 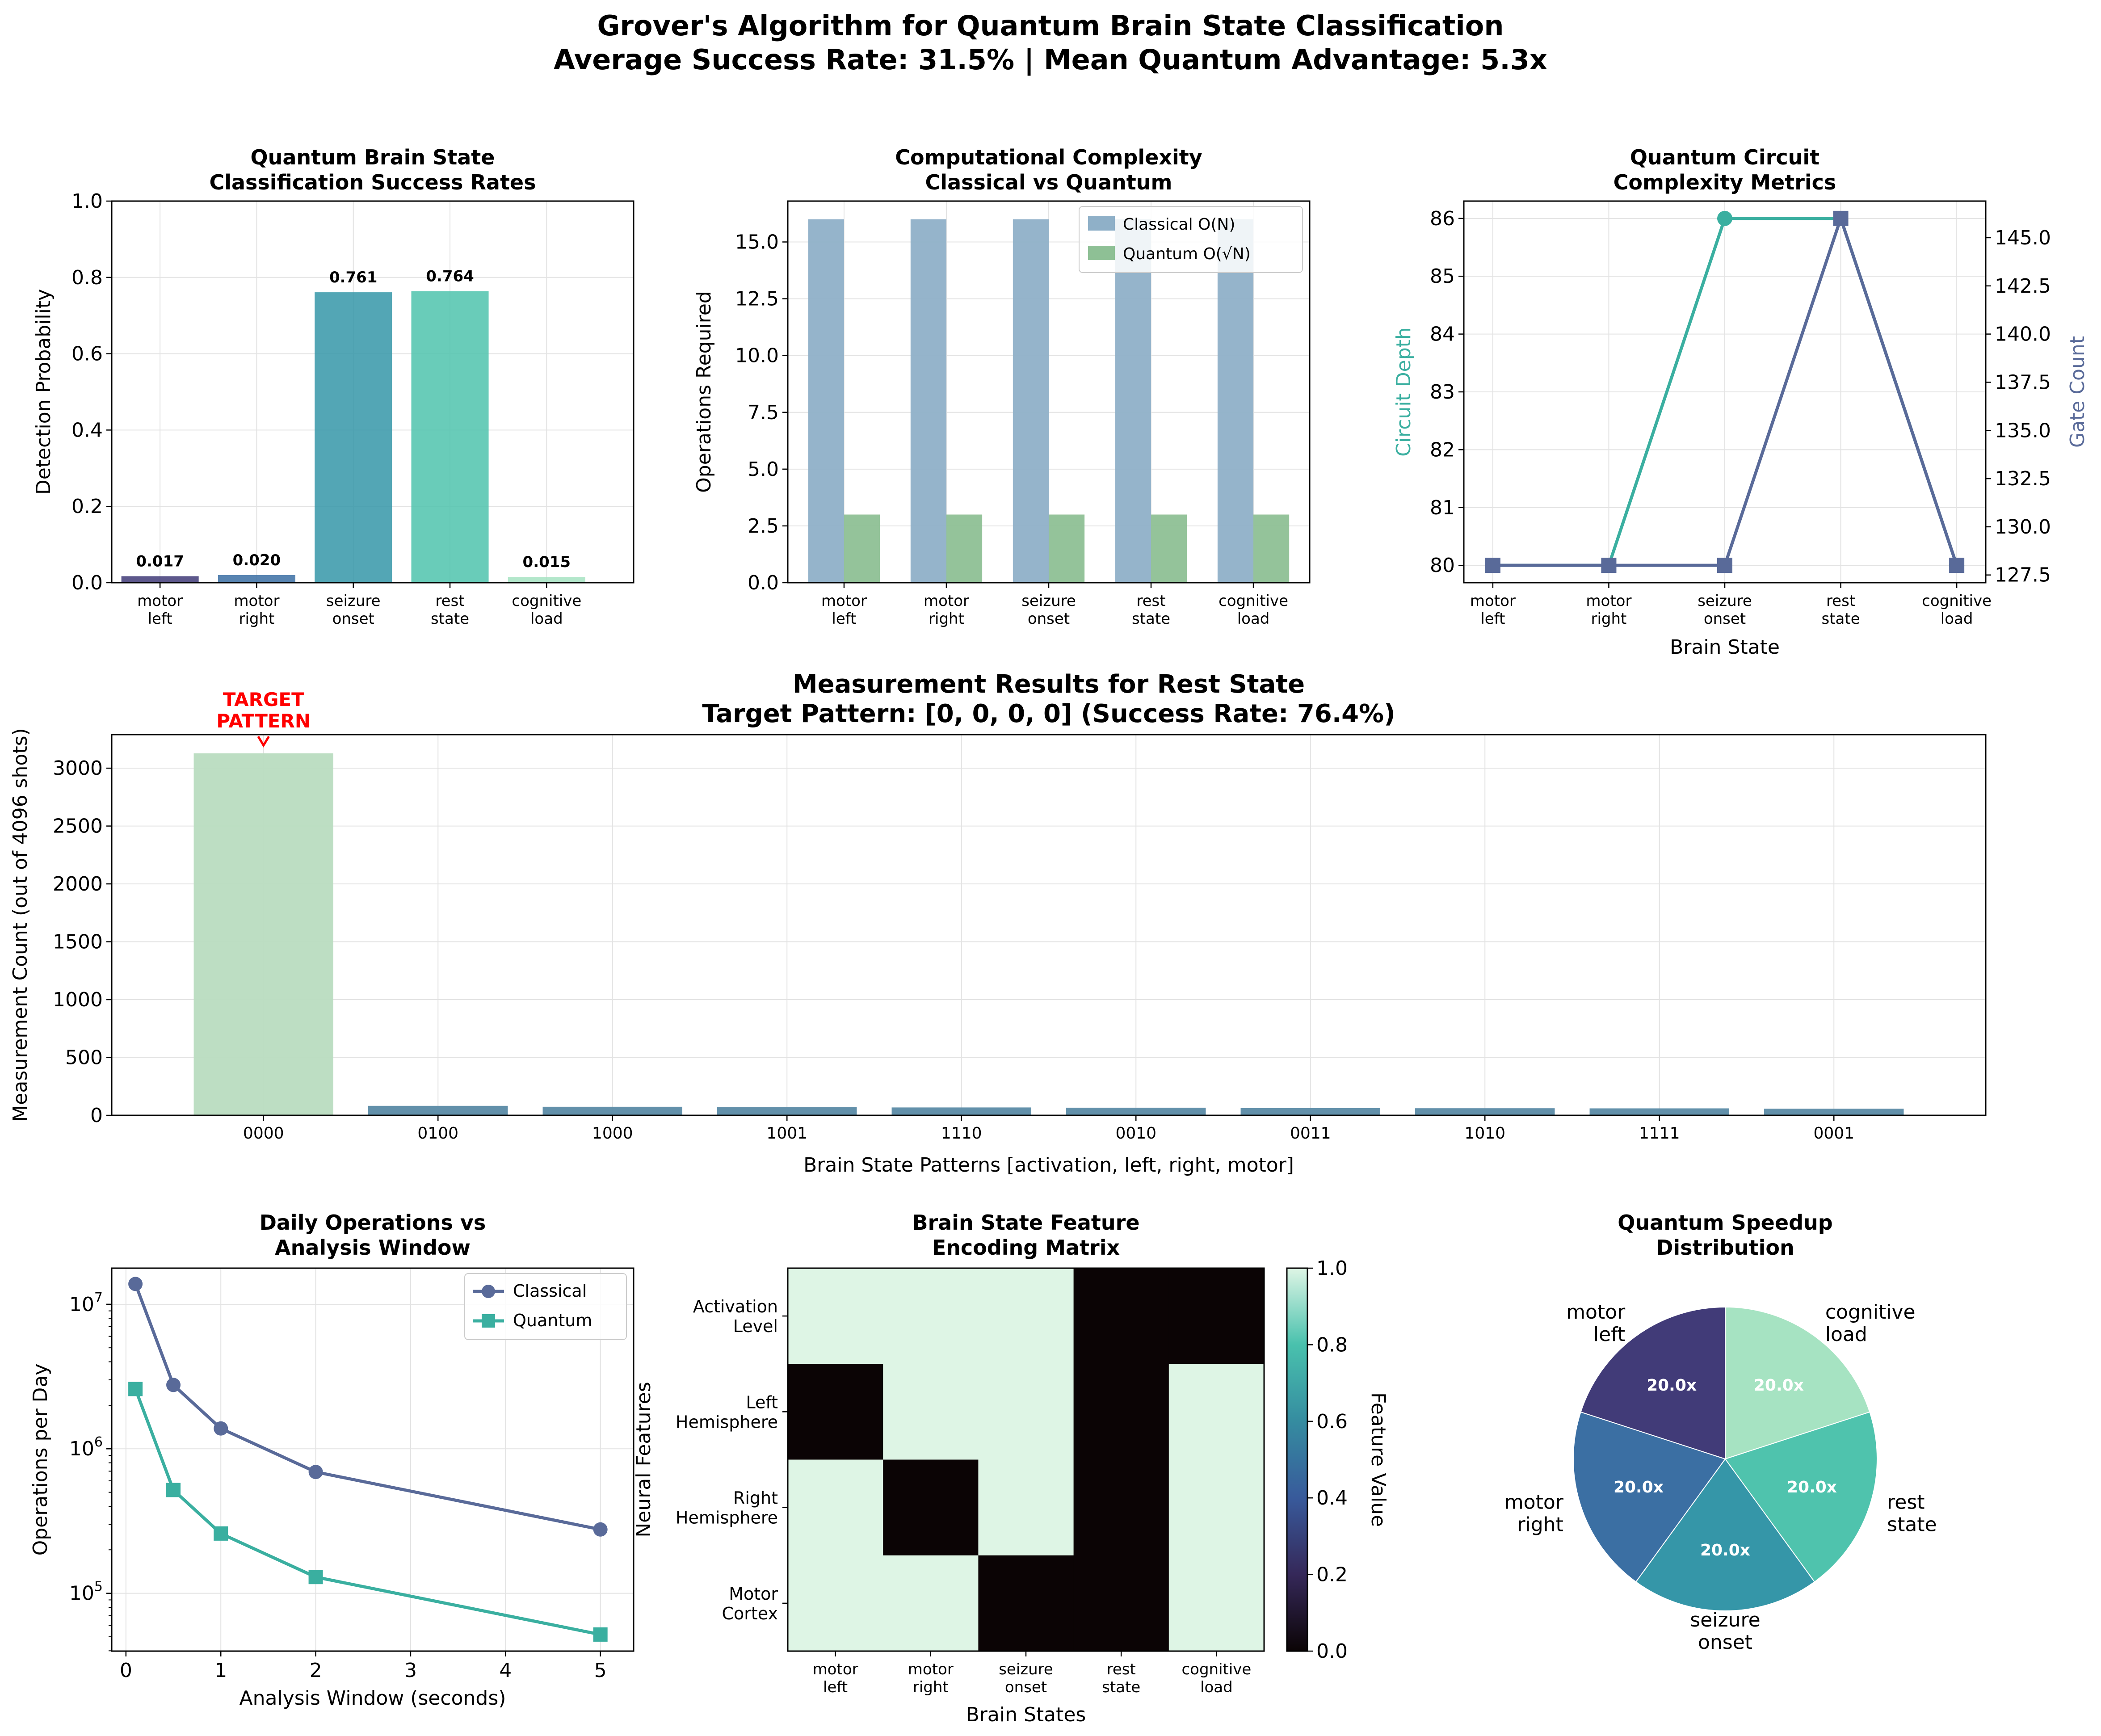 What do you see at coordinates (1608, 610) in the screenshot?
I see `state-tick-label: motor right` at bounding box center [1608, 610].